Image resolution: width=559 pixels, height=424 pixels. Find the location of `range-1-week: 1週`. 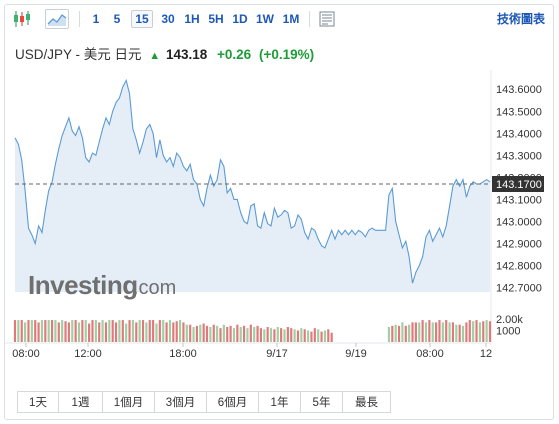

range-1-week: 1週 is located at coordinates (81, 402).